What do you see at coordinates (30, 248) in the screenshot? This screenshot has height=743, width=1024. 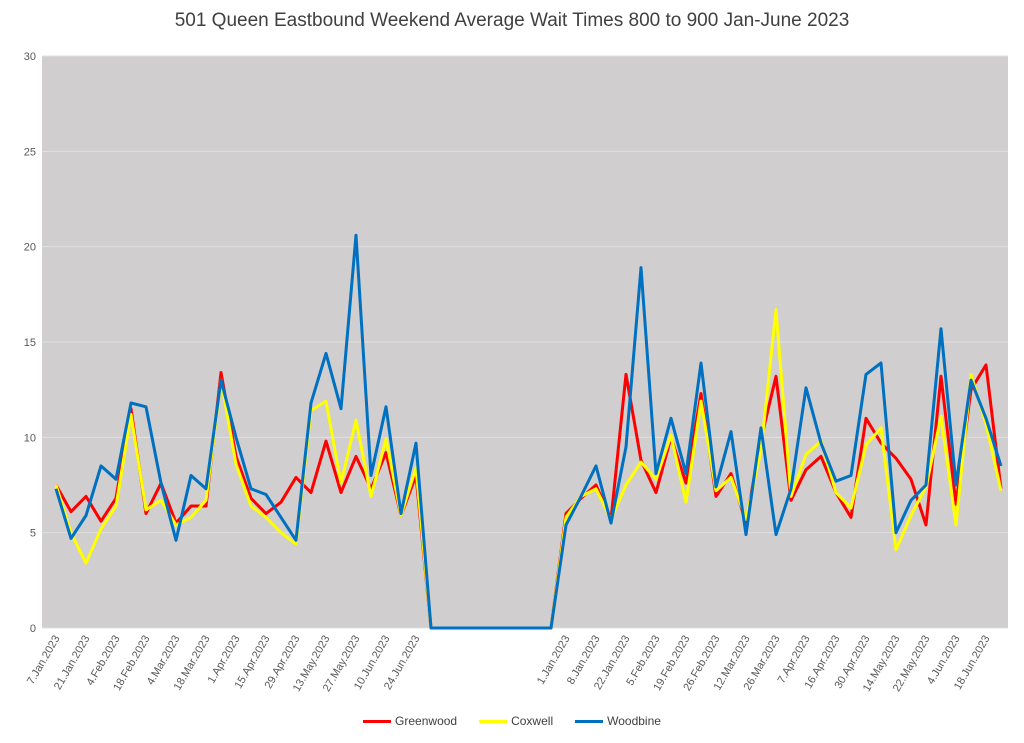 I see `y-tick-label: 20` at bounding box center [30, 248].